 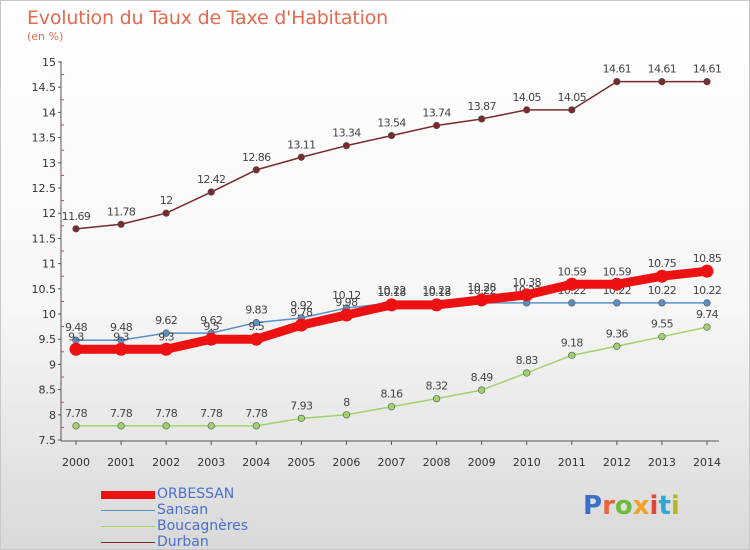 What do you see at coordinates (196, 494) in the screenshot?
I see `legend-label-orbessan: ORBESSAN` at bounding box center [196, 494].